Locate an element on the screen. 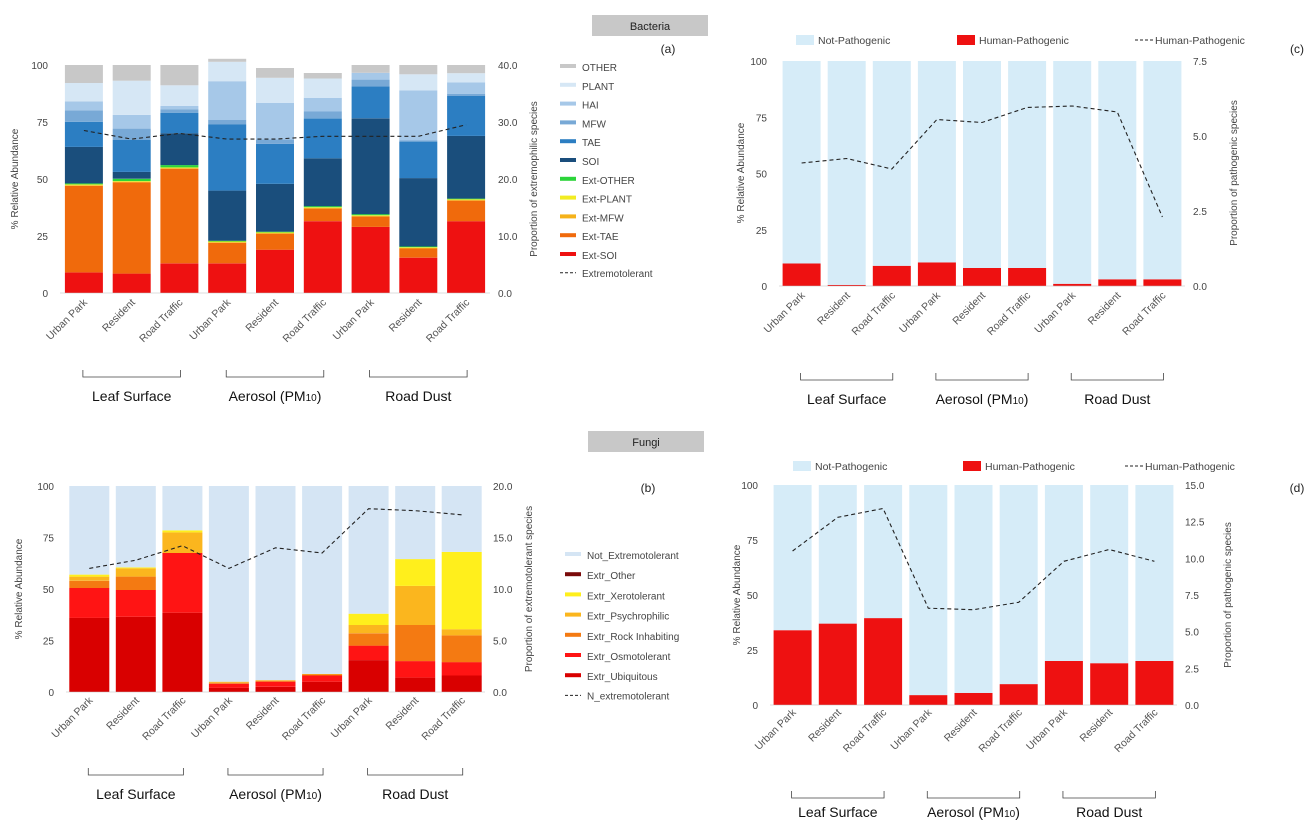  y-axis-right: 0.0 2.5 5.0 7.5 10.0 12.5 15.0 is located at coordinates (1195, 596).